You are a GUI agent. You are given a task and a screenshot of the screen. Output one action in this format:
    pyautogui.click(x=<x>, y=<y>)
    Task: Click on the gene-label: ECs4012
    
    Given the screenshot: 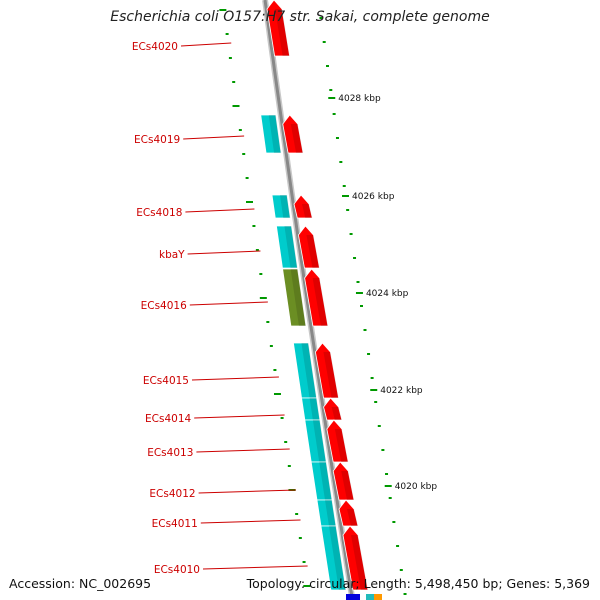 What is the action you would take?
    pyautogui.click(x=172, y=494)
    